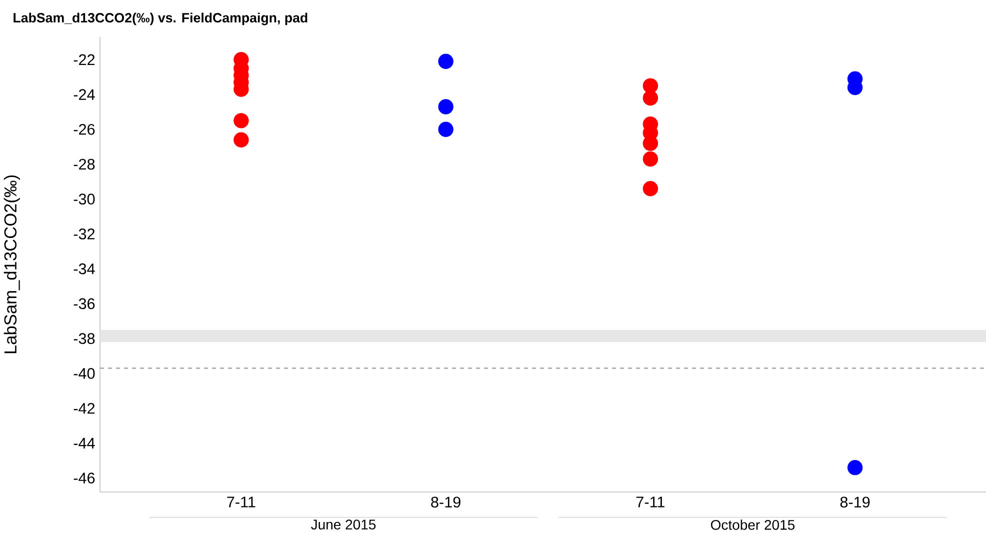 The image size is (986, 543). What do you see at coordinates (84, 129) in the screenshot?
I see `y-tick-label: -26` at bounding box center [84, 129].